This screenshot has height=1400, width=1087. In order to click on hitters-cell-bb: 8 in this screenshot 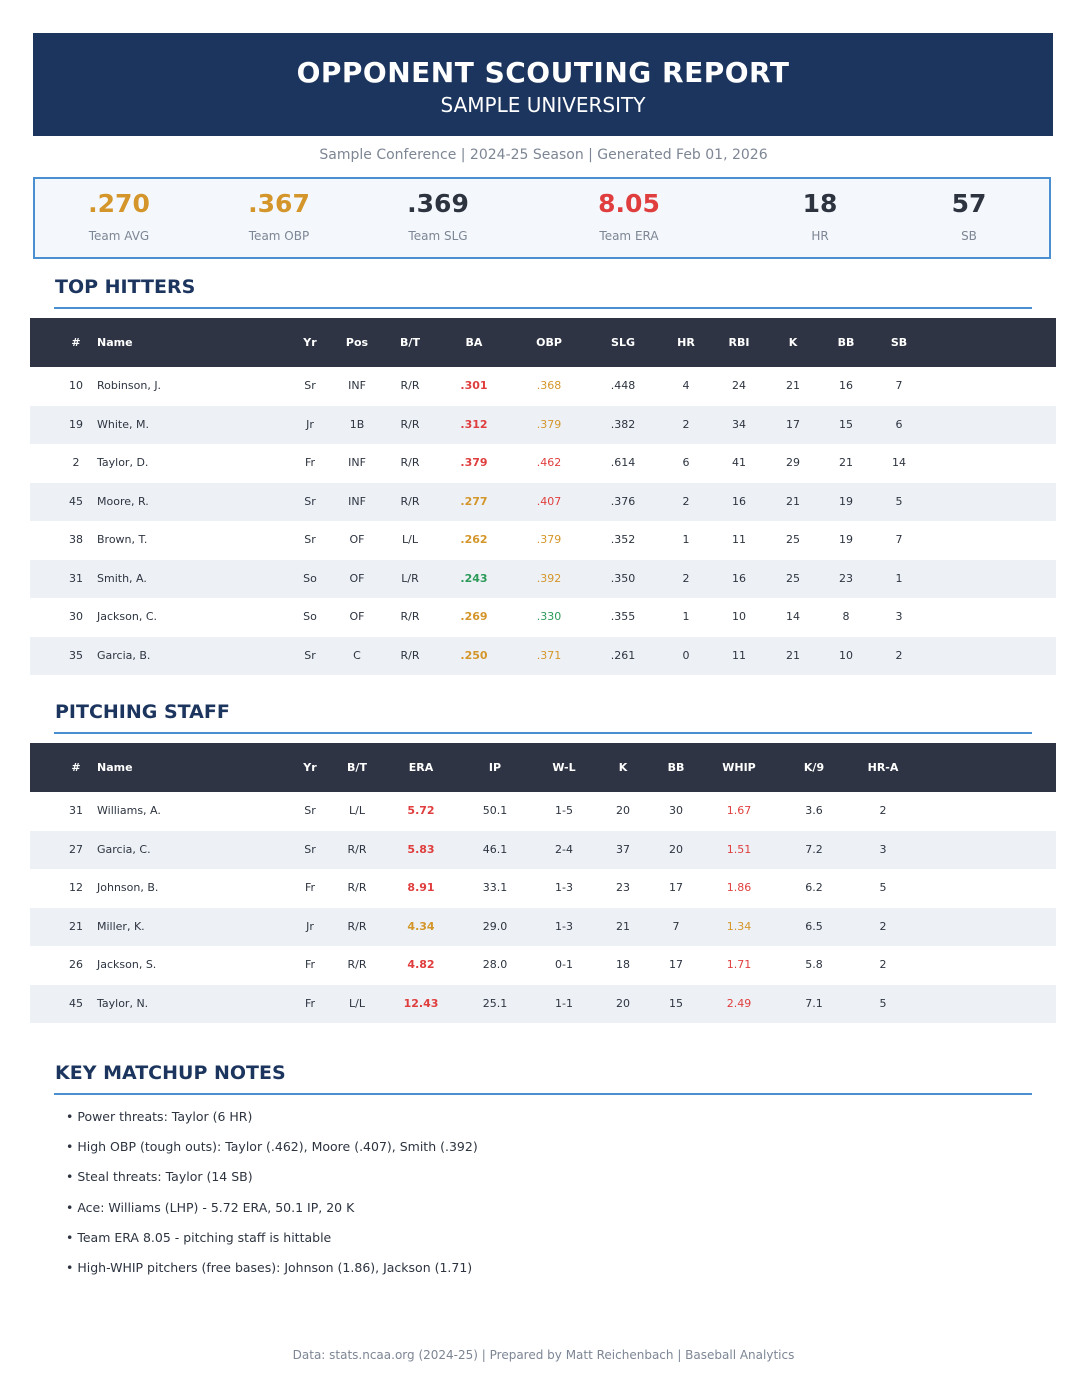, I will do `click(846, 616)`.